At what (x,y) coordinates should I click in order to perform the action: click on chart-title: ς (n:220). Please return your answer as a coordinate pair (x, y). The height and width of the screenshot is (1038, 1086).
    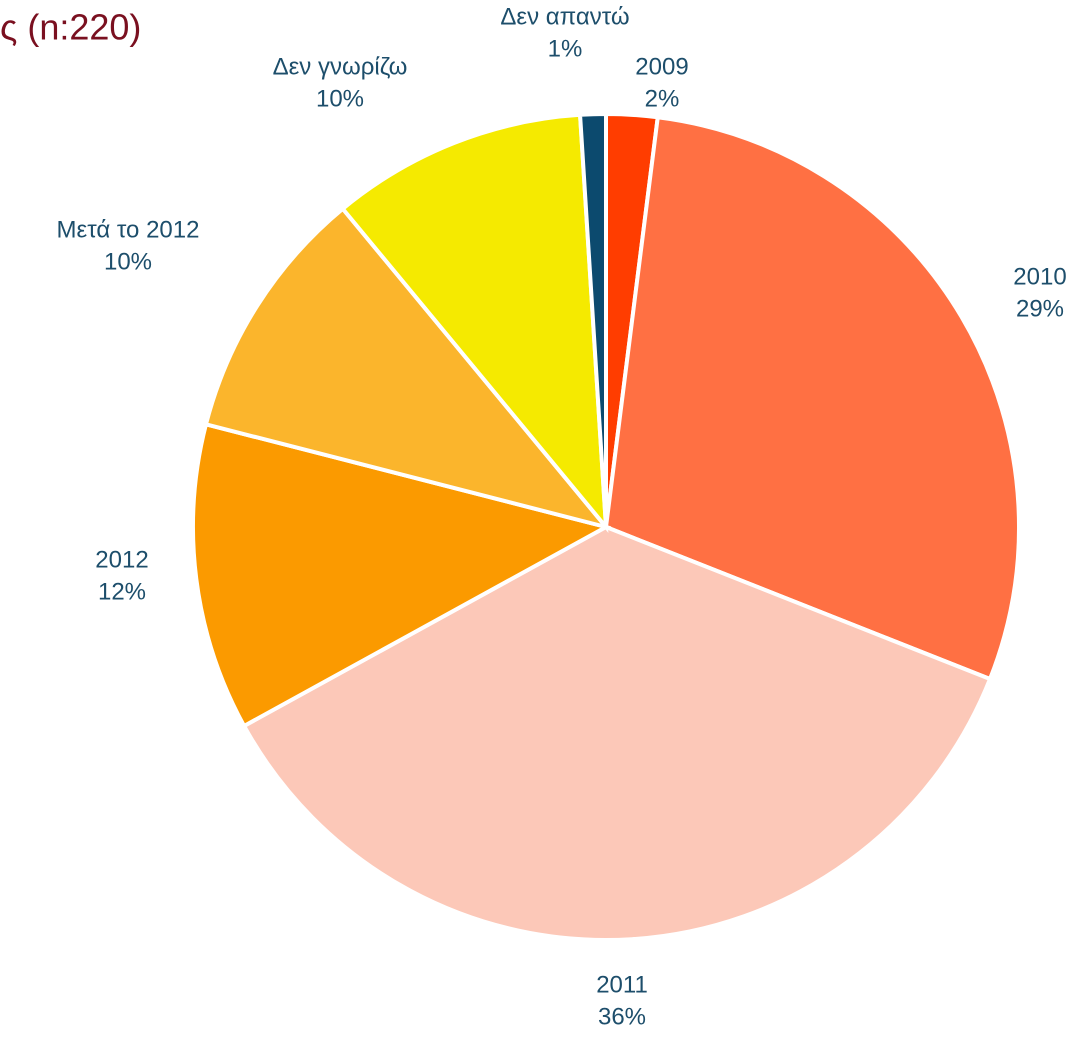
    Looking at the image, I should click on (70, 27).